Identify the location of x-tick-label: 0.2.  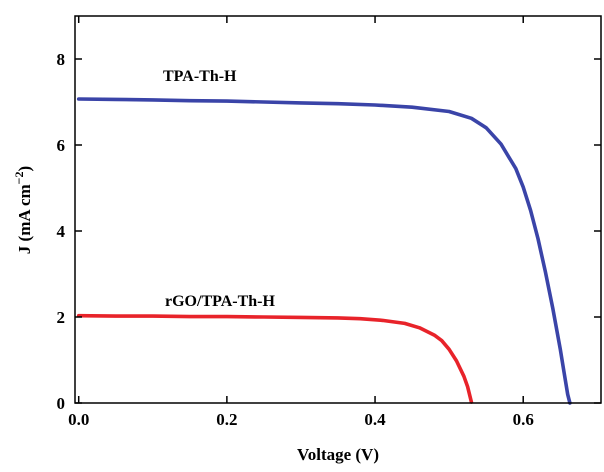
(226, 419).